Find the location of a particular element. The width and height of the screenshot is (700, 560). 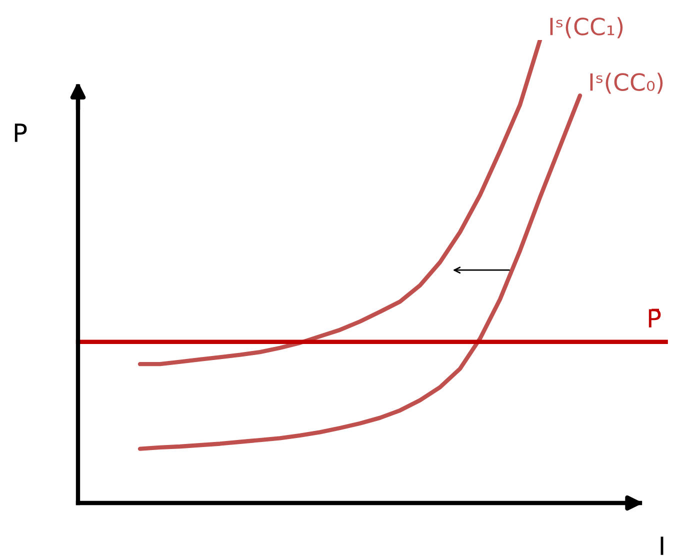

ref-line-label: P̄ is located at coordinates (654, 318).